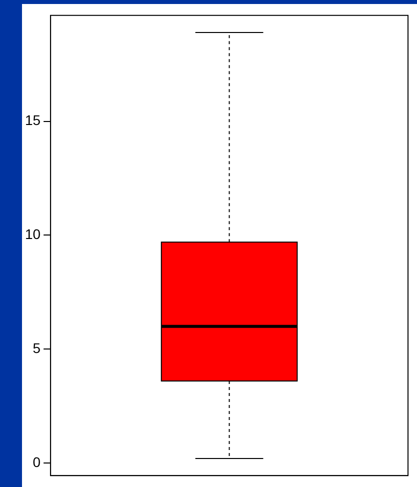 This screenshot has width=417, height=487. Describe the element at coordinates (36, 348) in the screenshot. I see `y-tick-label: 5` at that location.